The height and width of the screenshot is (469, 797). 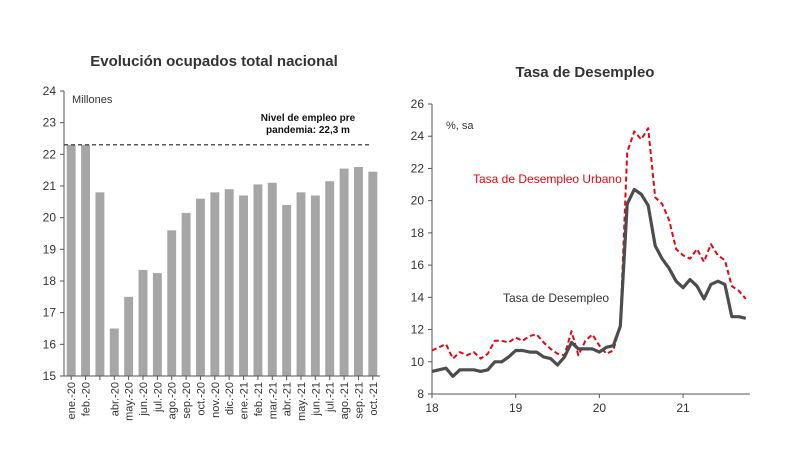 I want to click on line-y-tick-label: 18, so click(x=418, y=233).